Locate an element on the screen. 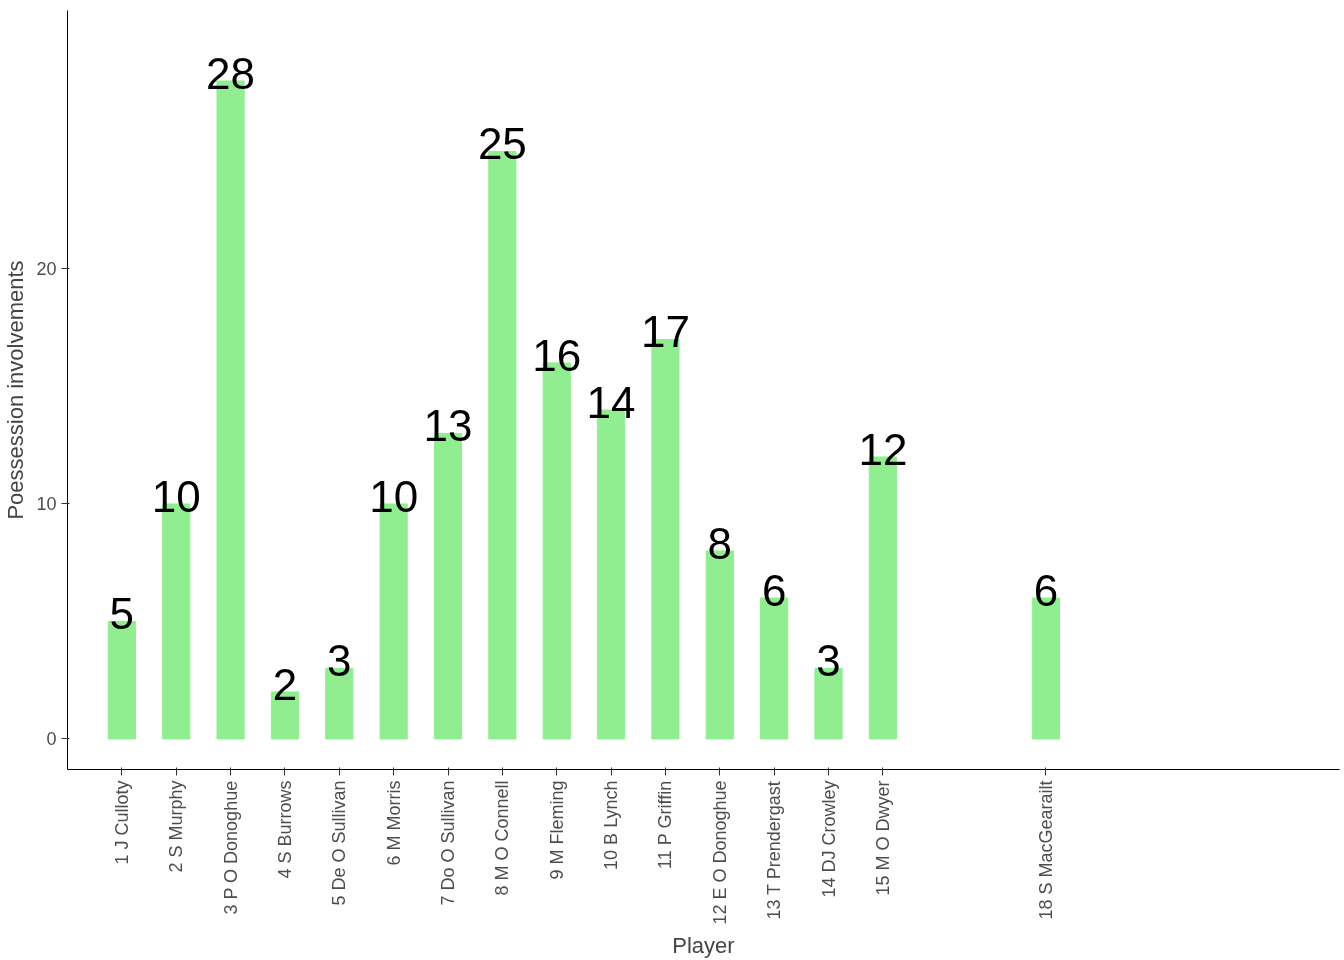 The width and height of the screenshot is (1344, 960). x-tick-label: 10 B Lynch is located at coordinates (611, 825).